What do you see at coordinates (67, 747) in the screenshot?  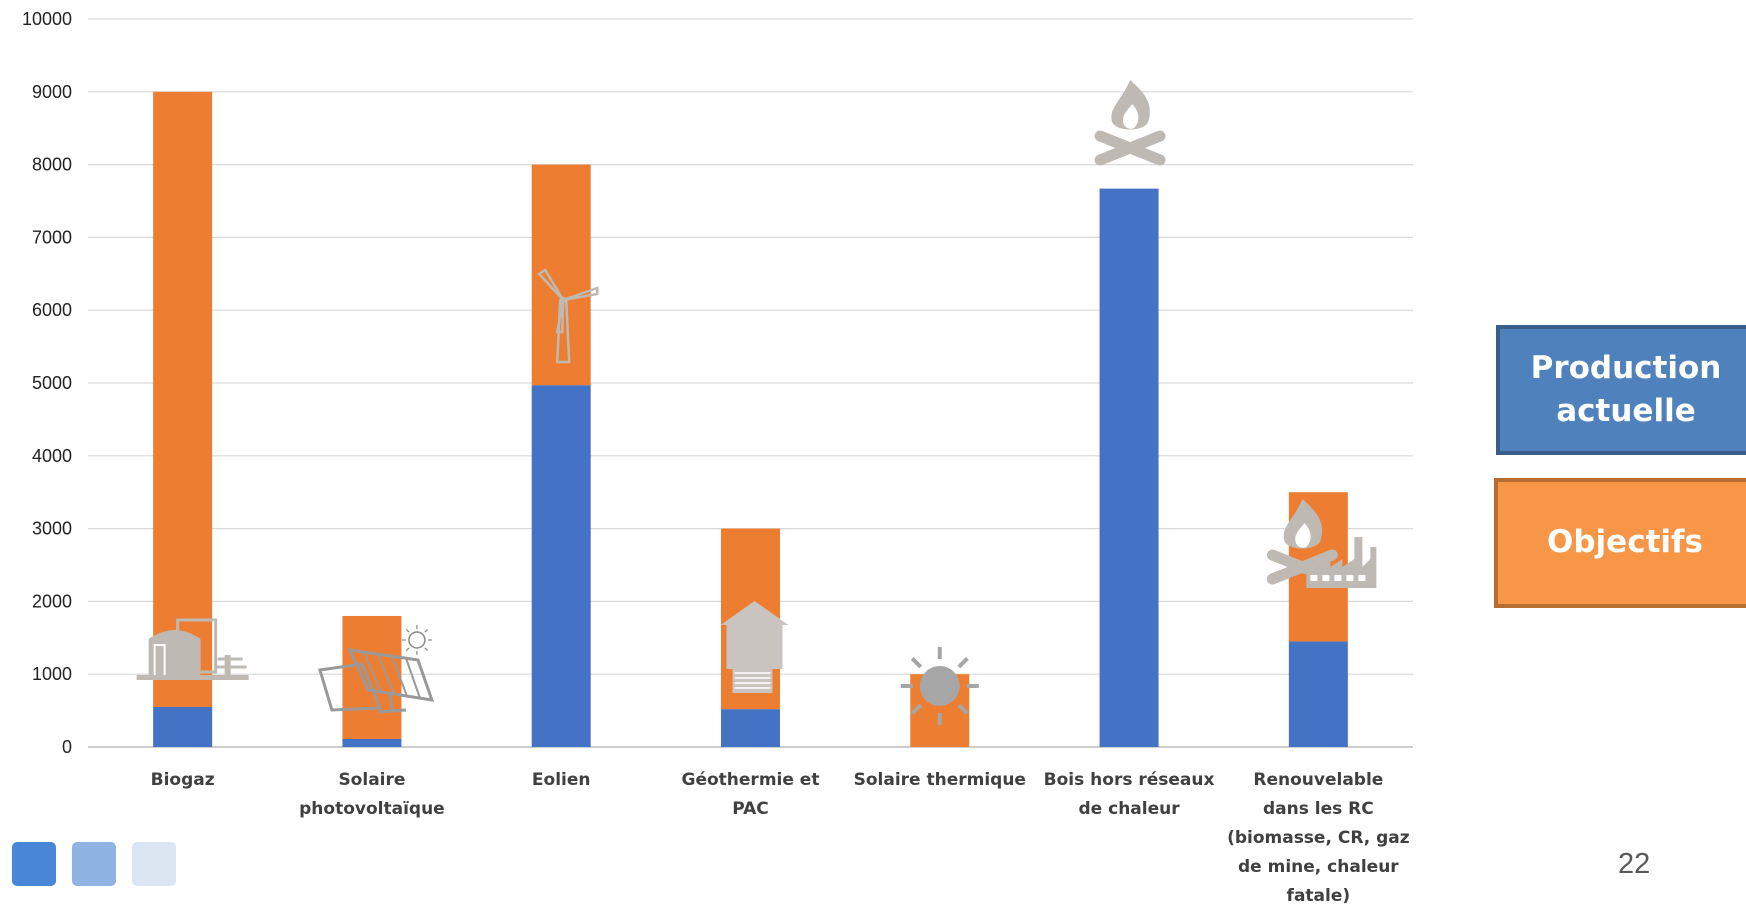 I see `y-tick-label: 0` at bounding box center [67, 747].